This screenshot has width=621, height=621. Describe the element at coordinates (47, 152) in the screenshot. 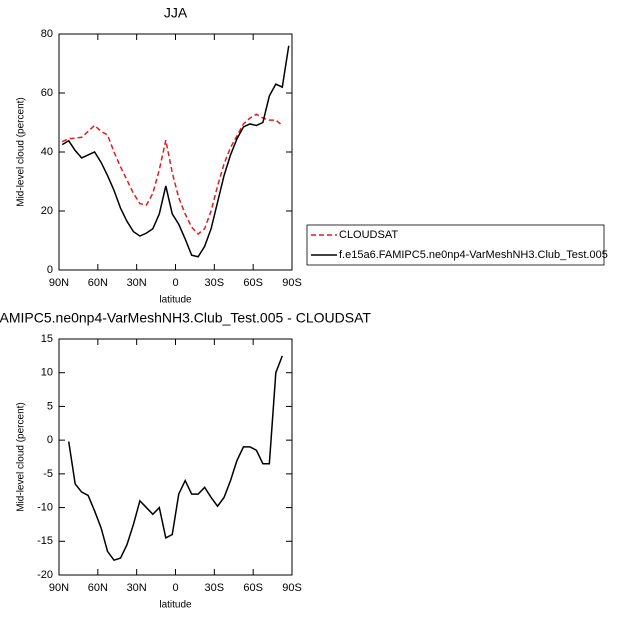

I see `y-tick-label: 40` at that location.